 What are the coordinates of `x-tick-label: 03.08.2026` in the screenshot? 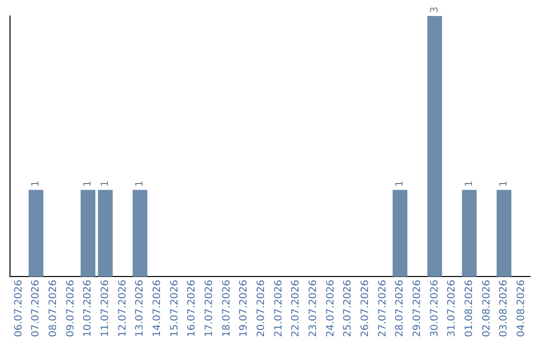 It's located at (504, 309).